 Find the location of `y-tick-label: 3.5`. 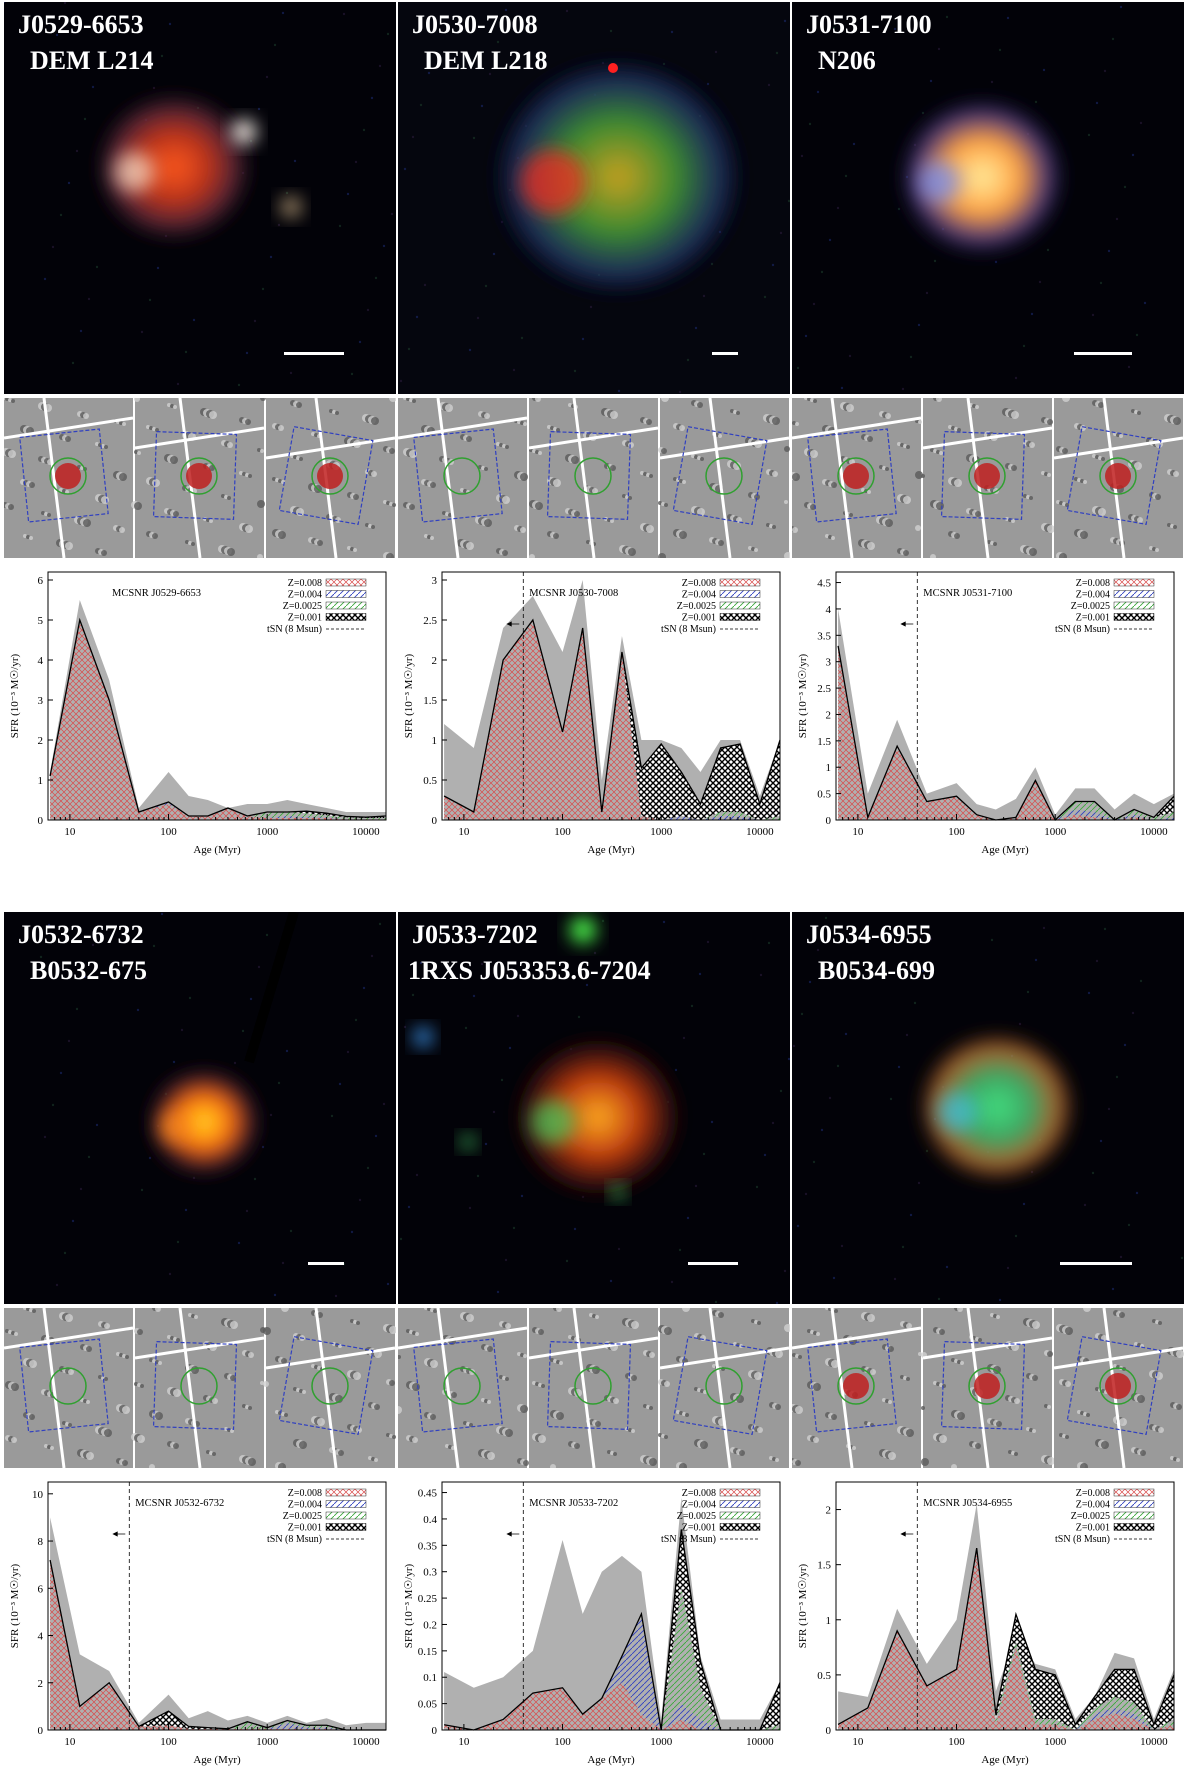

y-tick-label: 3.5 is located at coordinates (824, 636).